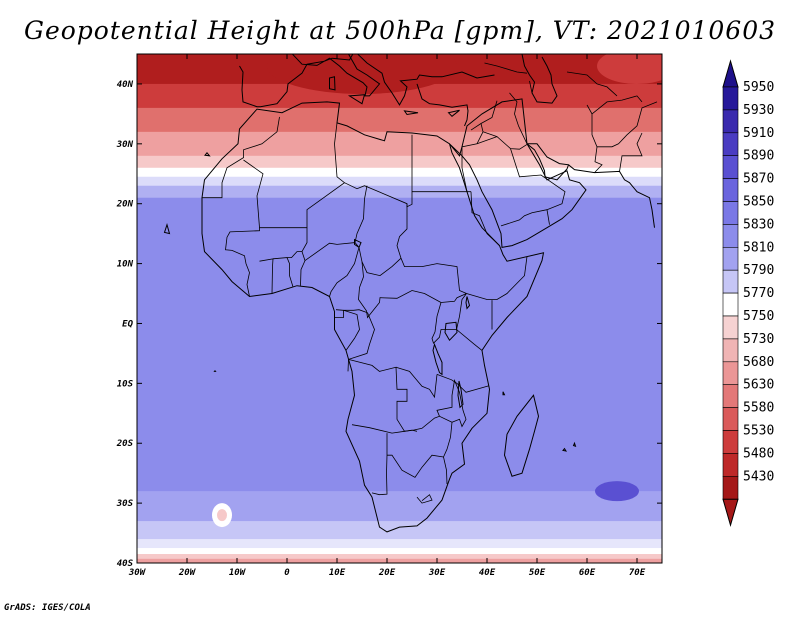 The width and height of the screenshot is (800, 618). What do you see at coordinates (537, 573) in the screenshot?
I see `x-tick-label: 50E` at bounding box center [537, 573].